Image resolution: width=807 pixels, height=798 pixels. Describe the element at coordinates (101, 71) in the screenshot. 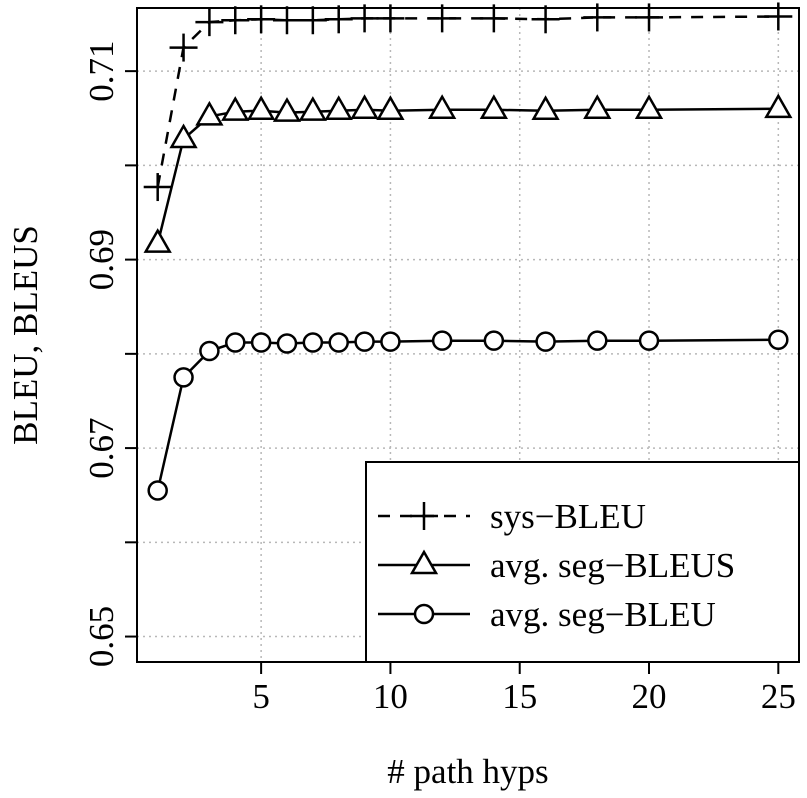

I see `y-tick-label: 0.71` at that location.